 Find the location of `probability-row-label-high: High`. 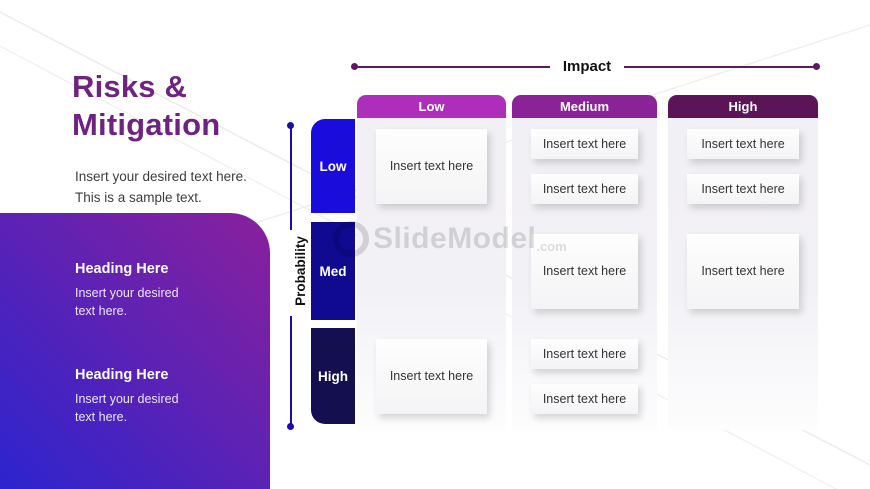

probability-row-label-high: High is located at coordinates (333, 376).